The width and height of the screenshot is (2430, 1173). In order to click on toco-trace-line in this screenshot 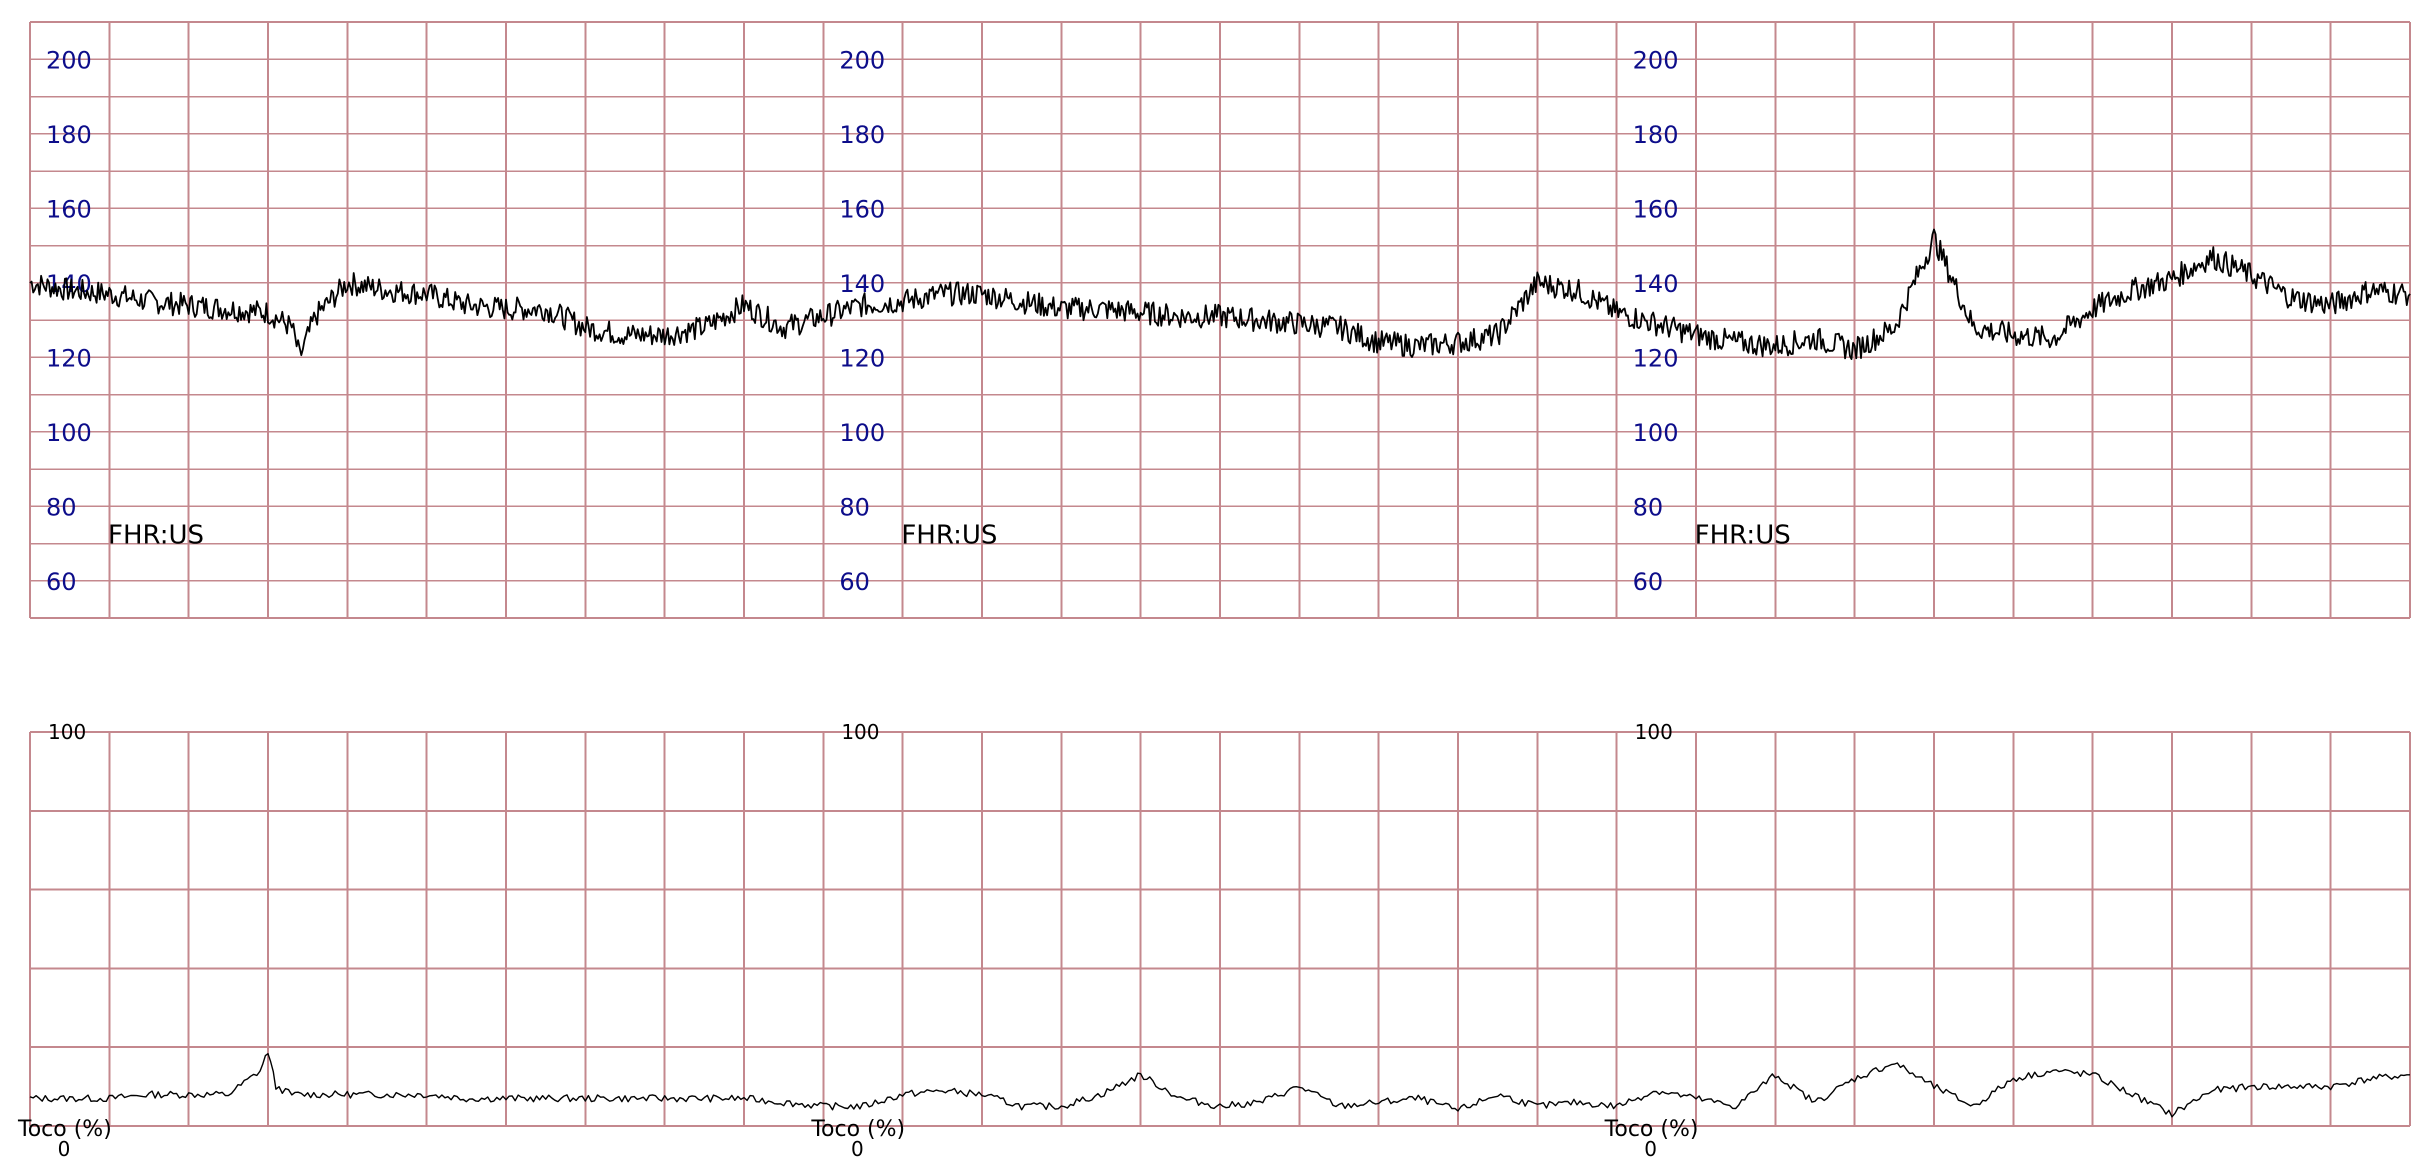, I will do `click(1219, 1085)`.